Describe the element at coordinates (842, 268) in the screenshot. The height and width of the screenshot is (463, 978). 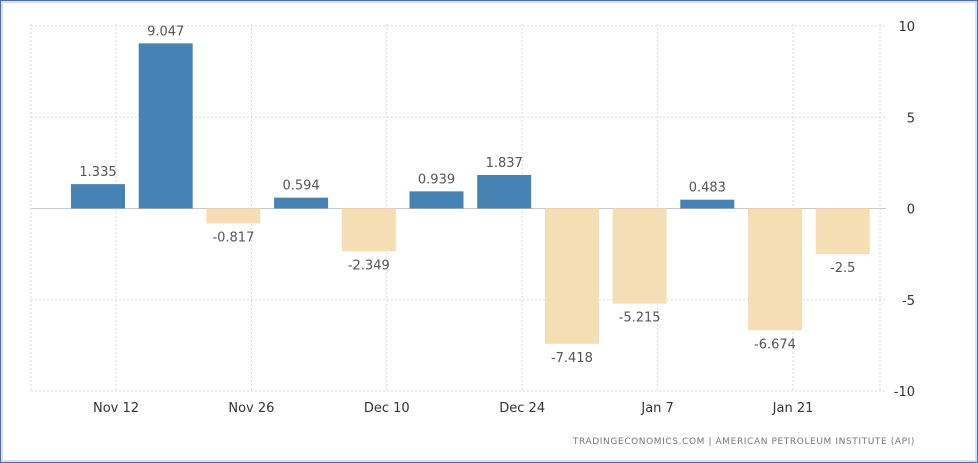
I see `data-label: -2.5` at that location.